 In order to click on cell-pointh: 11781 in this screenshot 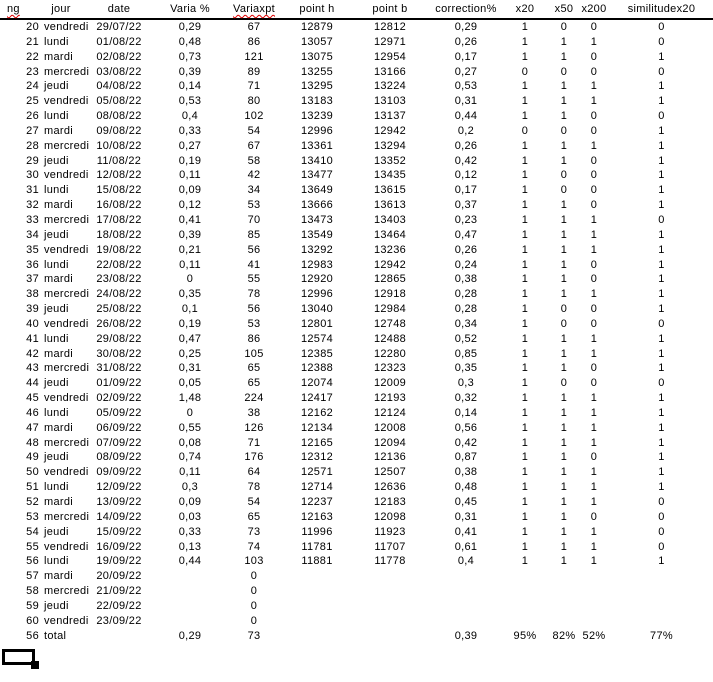, I will do `click(317, 546)`.